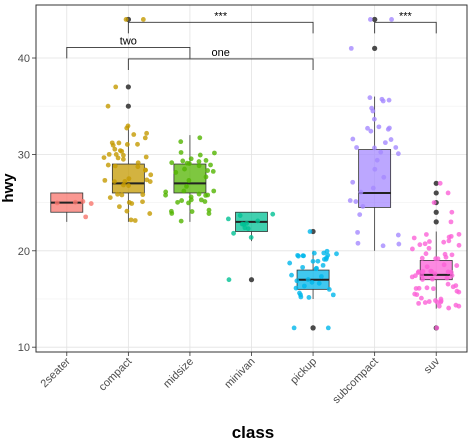 This screenshot has width=474, height=444. What do you see at coordinates (221, 16) in the screenshot?
I see `bracket-label: ***` at bounding box center [221, 16].